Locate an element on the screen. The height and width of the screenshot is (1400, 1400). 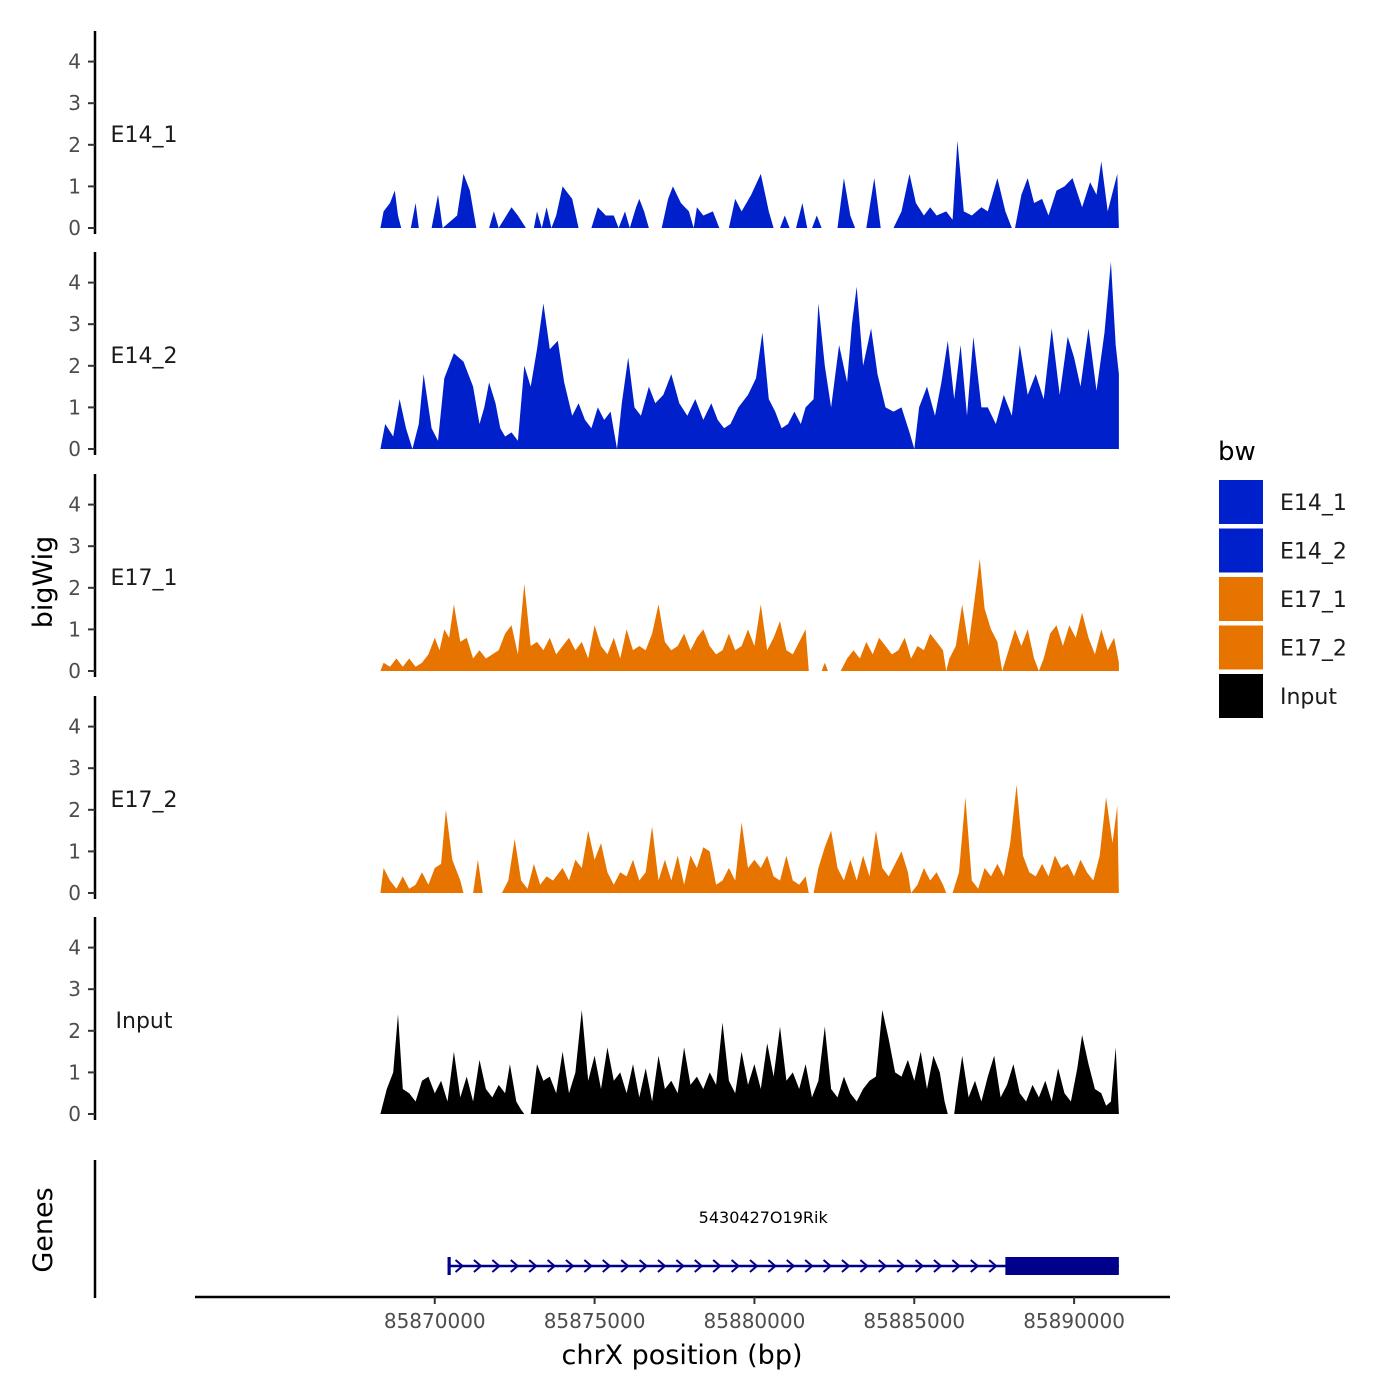
track-e17-1: 0 1 2 3 4 E17_1 is located at coordinates (593, 578).